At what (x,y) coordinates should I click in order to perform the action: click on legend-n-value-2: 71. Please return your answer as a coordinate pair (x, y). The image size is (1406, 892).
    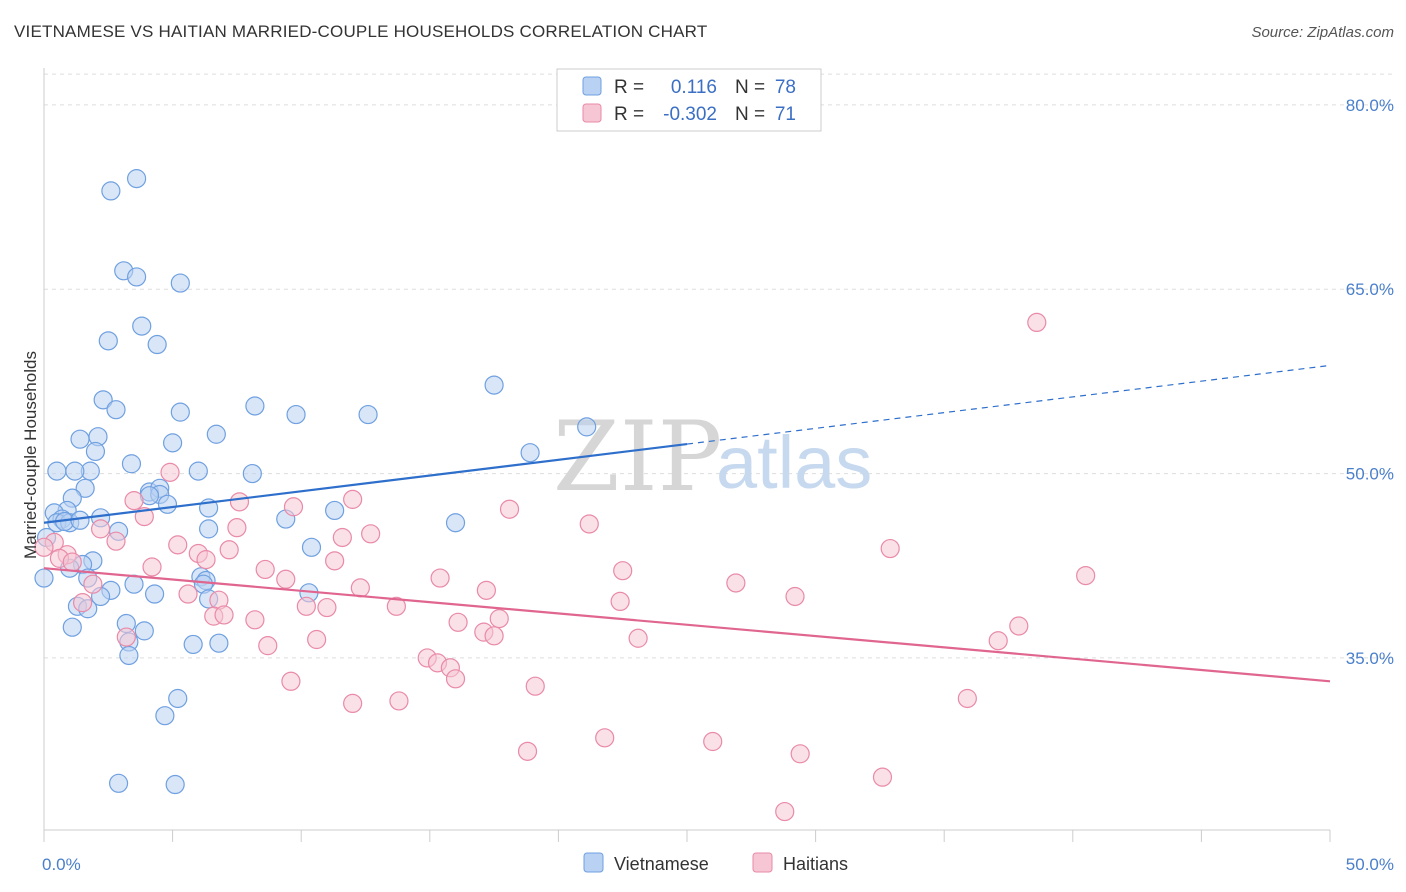
    Looking at the image, I should click on (785, 114).